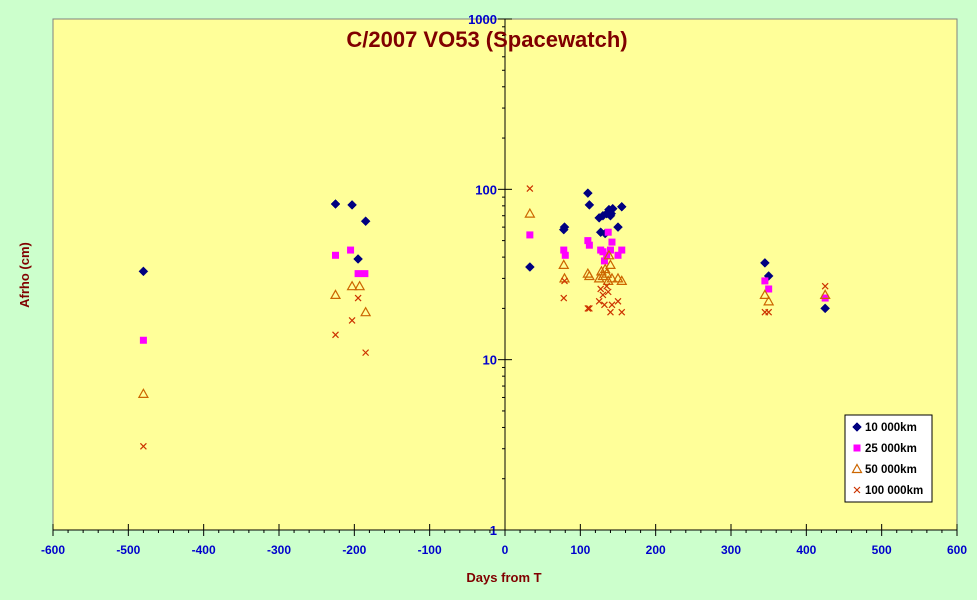 The width and height of the screenshot is (977, 600). What do you see at coordinates (490, 360) in the screenshot?
I see `y-tick-label: 10` at bounding box center [490, 360].